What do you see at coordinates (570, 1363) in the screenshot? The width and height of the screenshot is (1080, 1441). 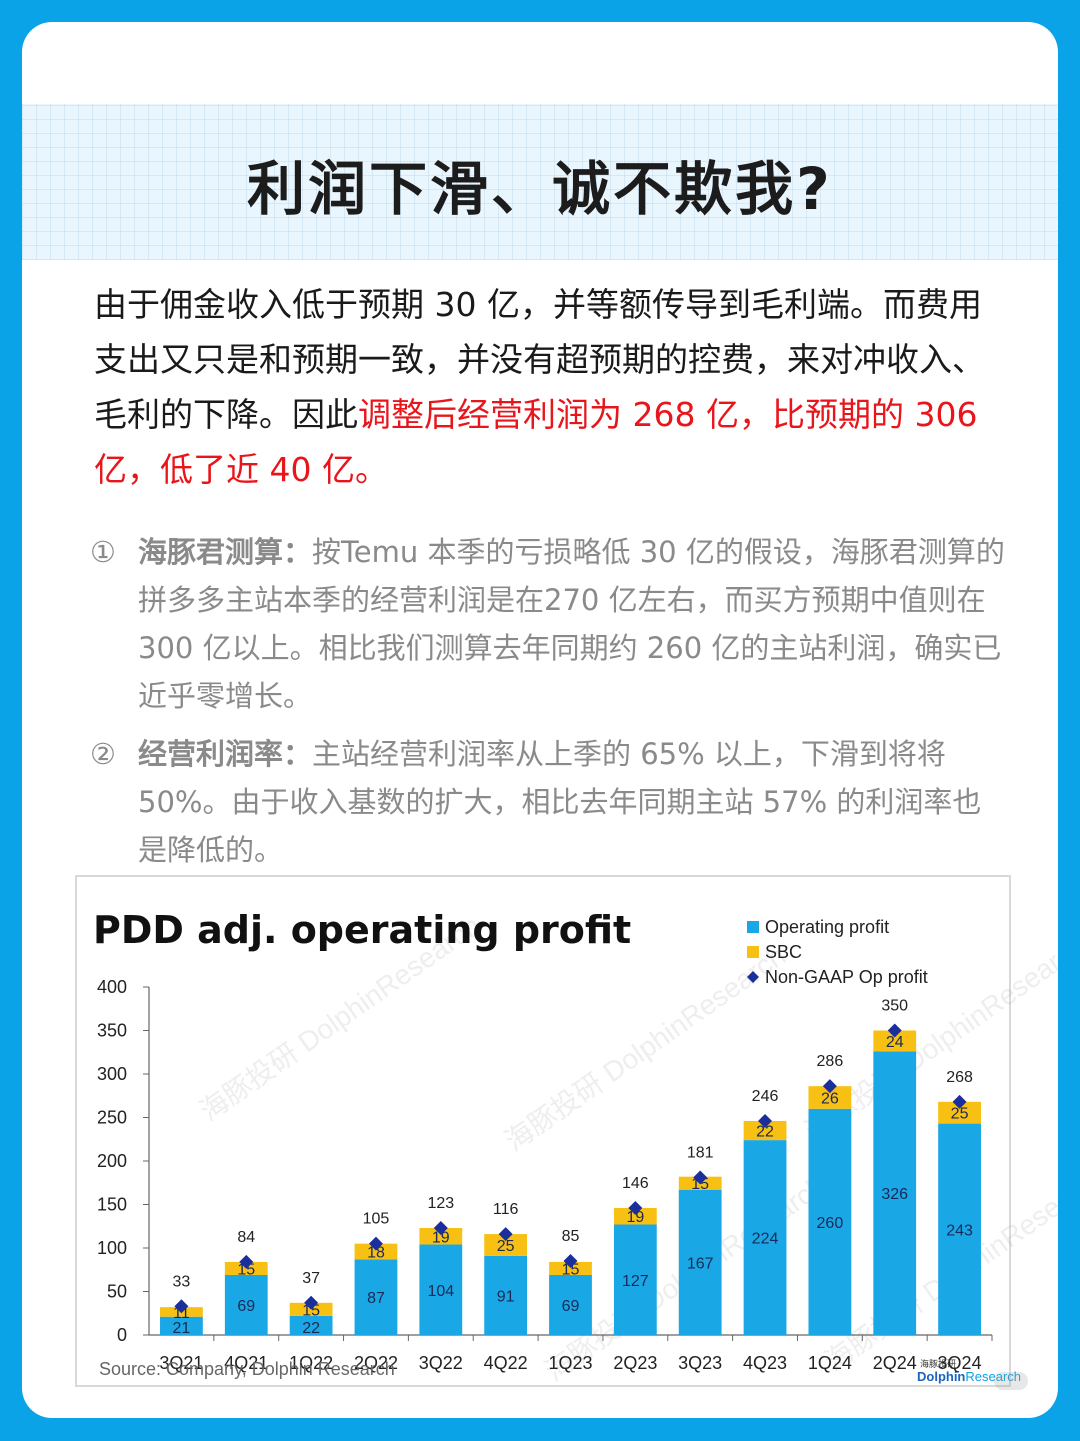 I see `x-tick-label: 1Q23` at bounding box center [570, 1363].